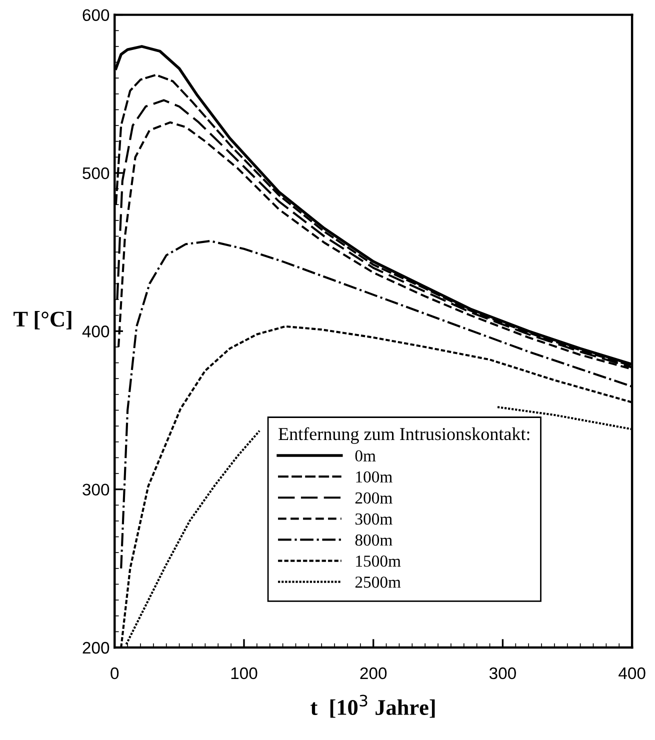  I want to click on x-axis-title: t [10$^{3}$ Jahre], so click(372, 706).